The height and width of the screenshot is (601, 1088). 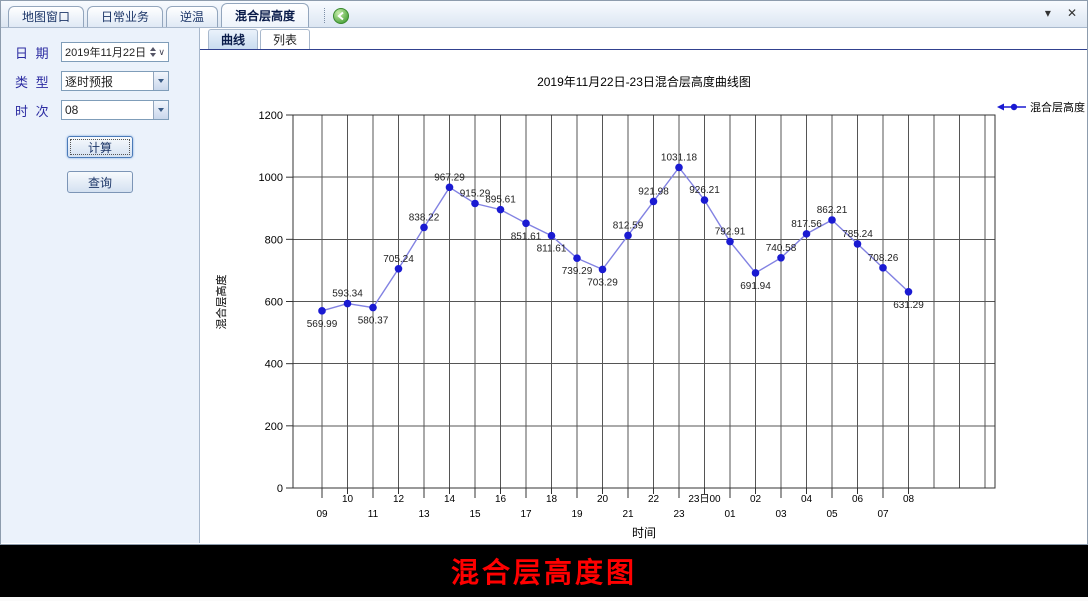 I want to click on svg-text: 20, so click(x=603, y=499).